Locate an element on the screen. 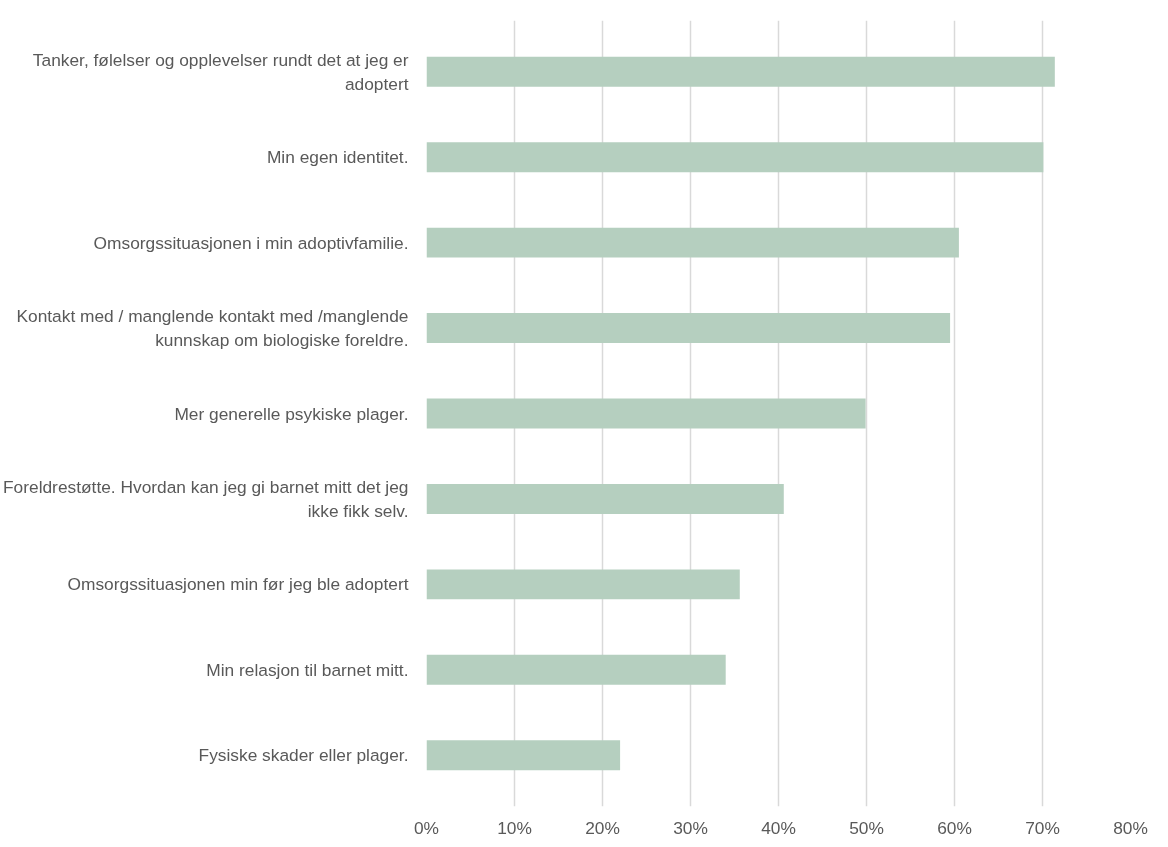  x-tick-label: 0% is located at coordinates (426, 827).